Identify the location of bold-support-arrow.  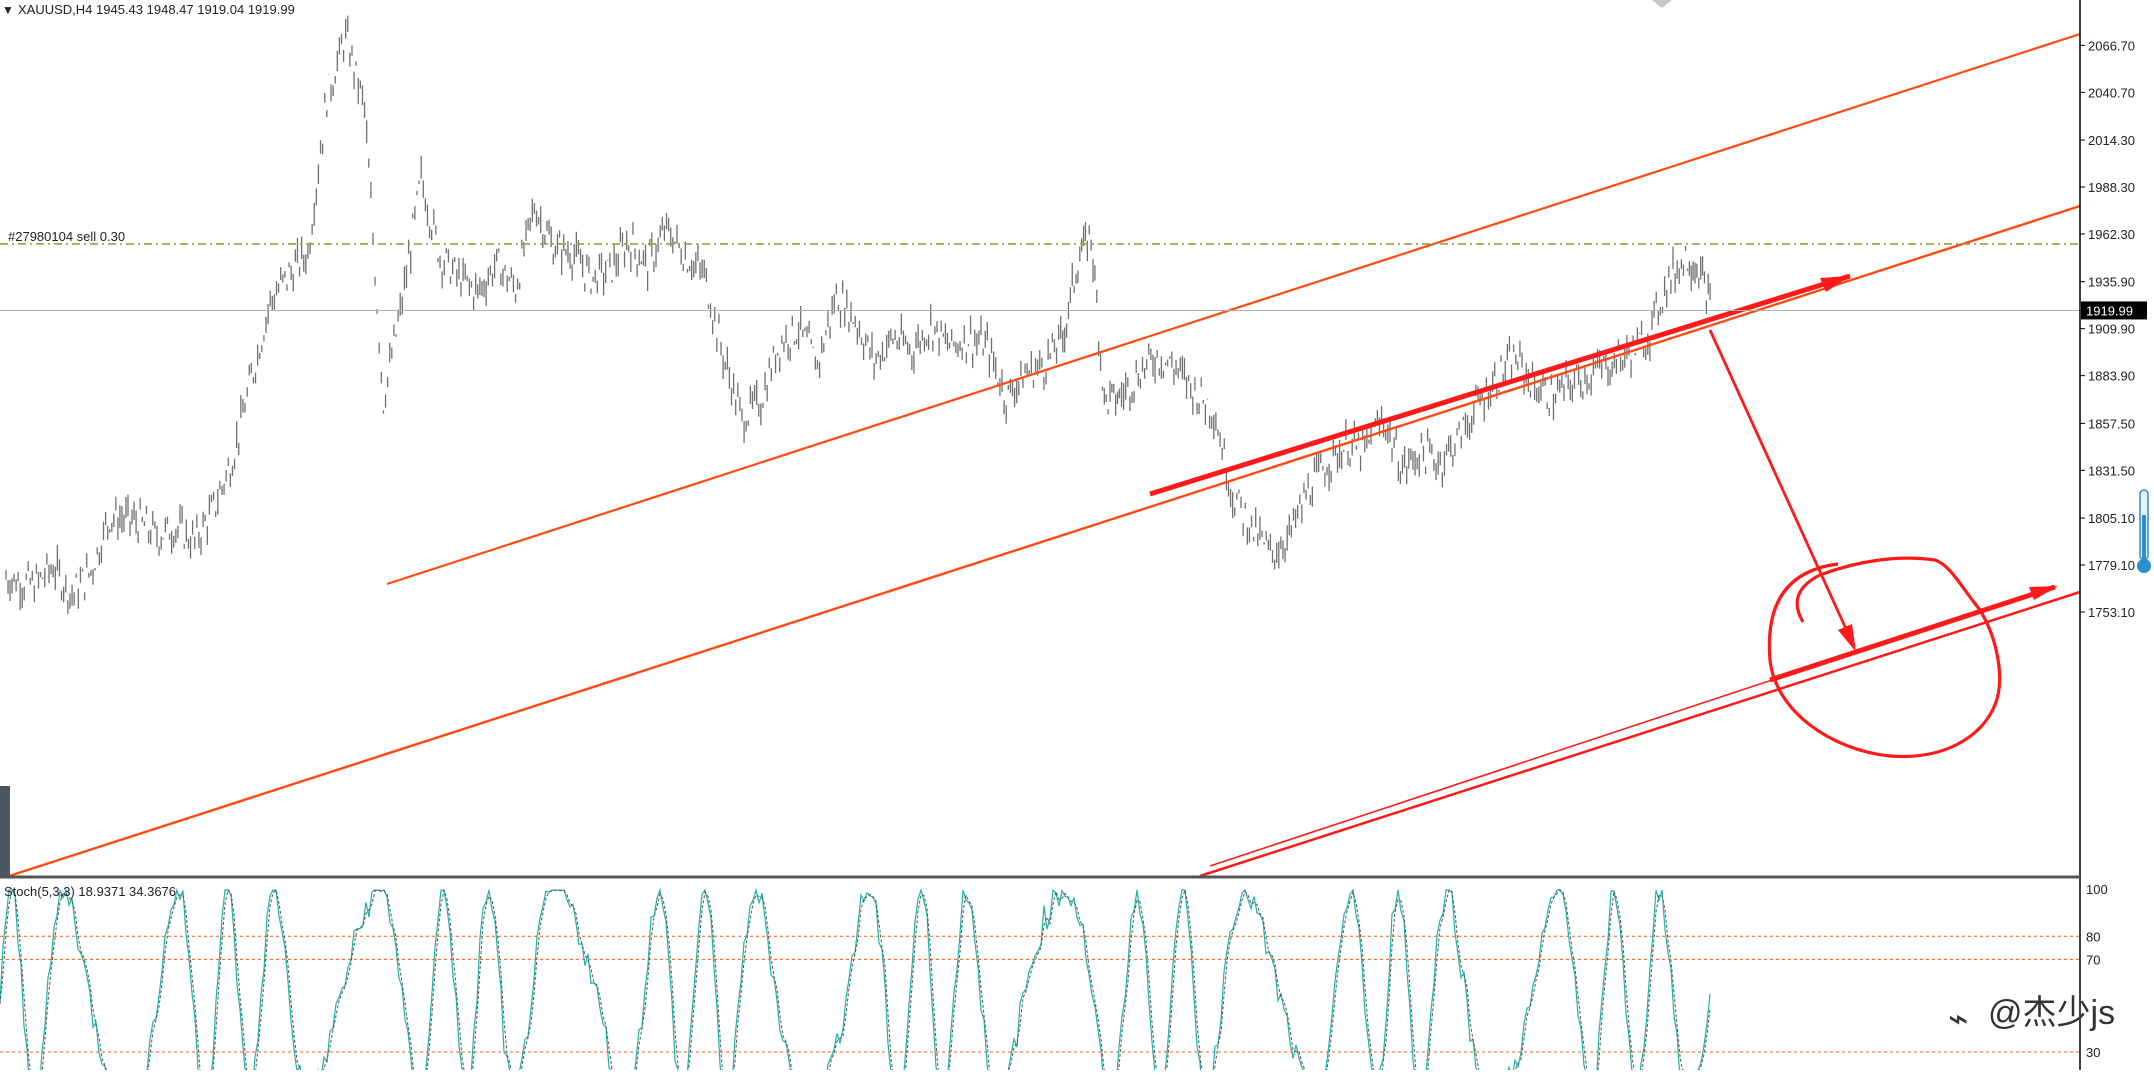
(1912, 633).